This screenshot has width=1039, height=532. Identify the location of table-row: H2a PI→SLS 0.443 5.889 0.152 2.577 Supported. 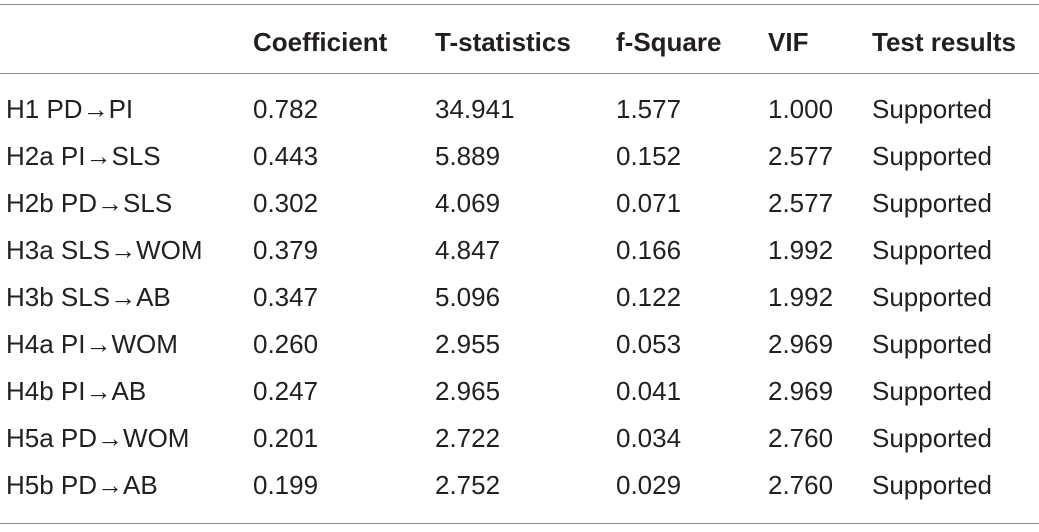
(519, 156).